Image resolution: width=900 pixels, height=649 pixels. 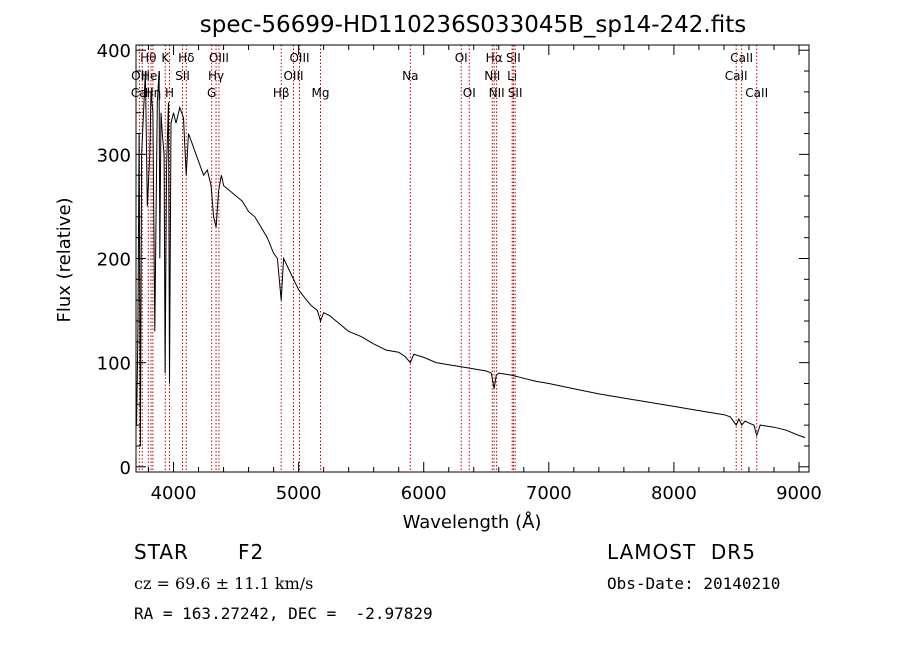 I want to click on line-mark-label-9: OIII, so click(x=219, y=58).